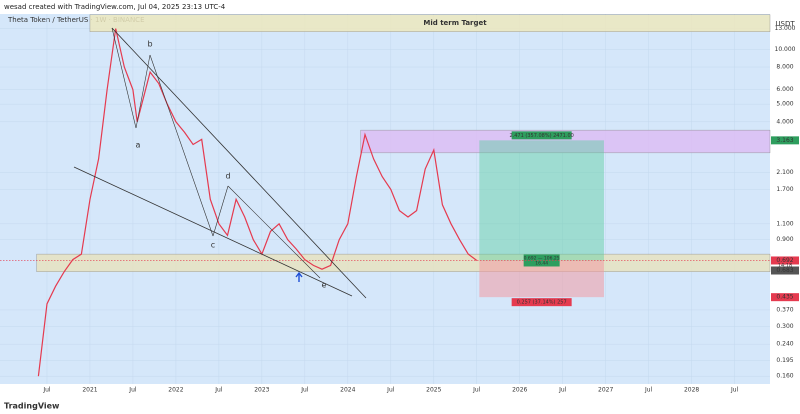  I want to click on y-tick-label: 0.370, so click(784, 309).